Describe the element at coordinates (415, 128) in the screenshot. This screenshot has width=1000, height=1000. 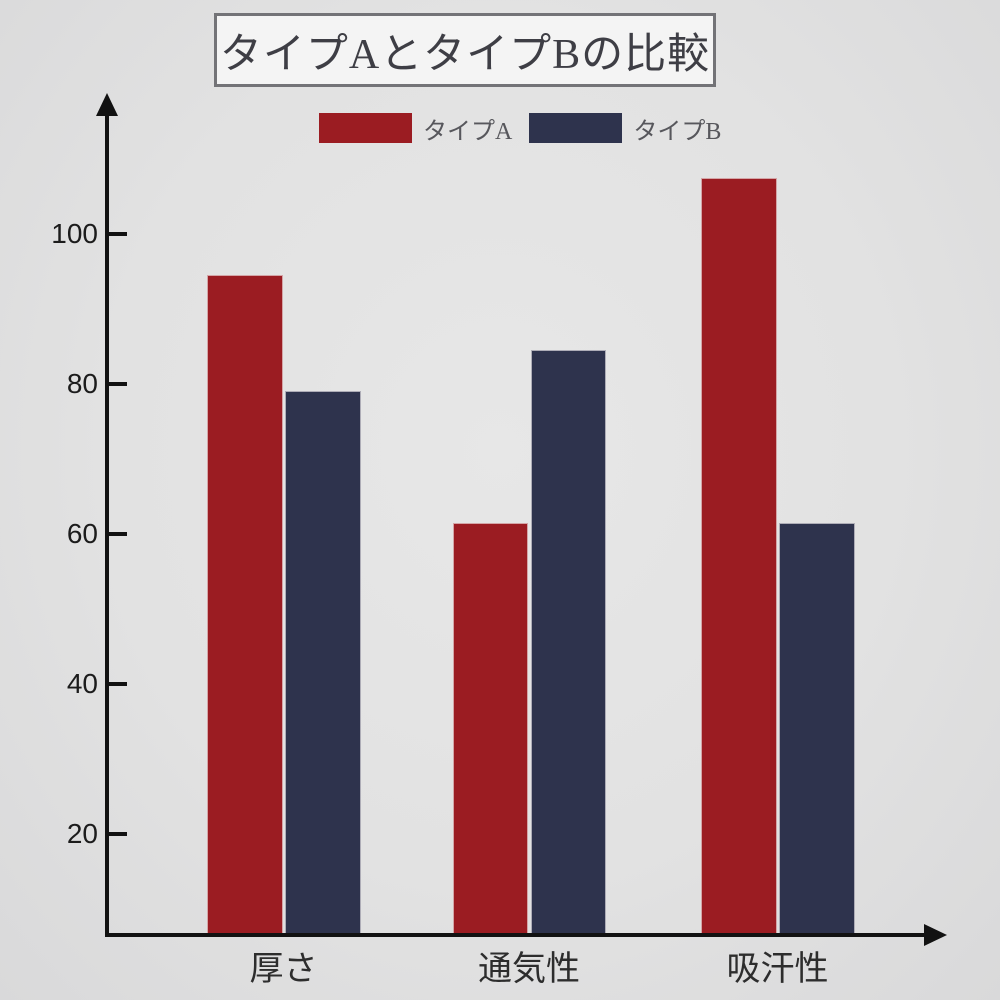
I see `legend-item-type-a: タイプA` at that location.